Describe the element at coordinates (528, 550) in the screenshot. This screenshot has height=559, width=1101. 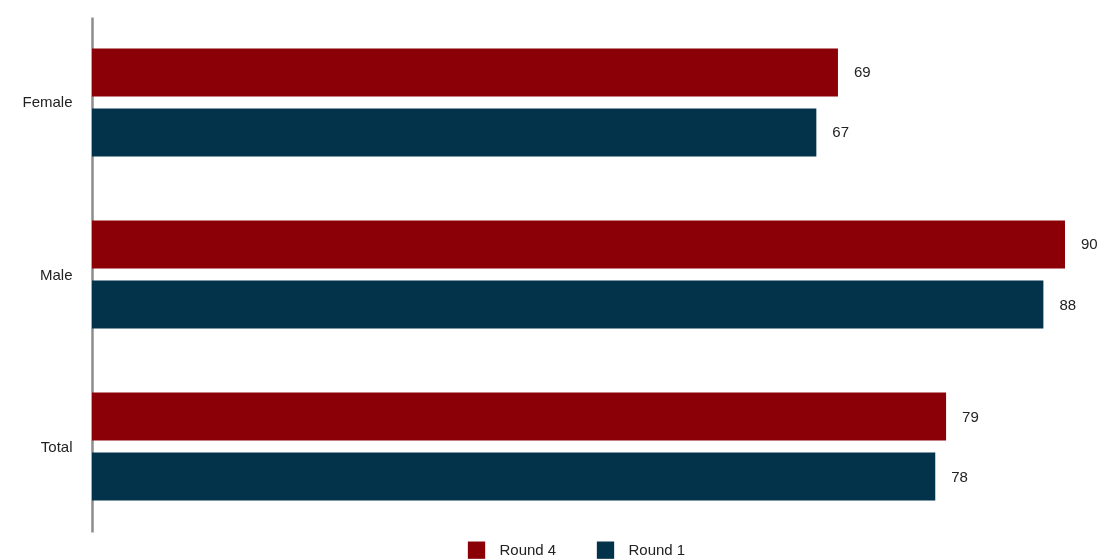
I see `legend-label: Round 4` at that location.